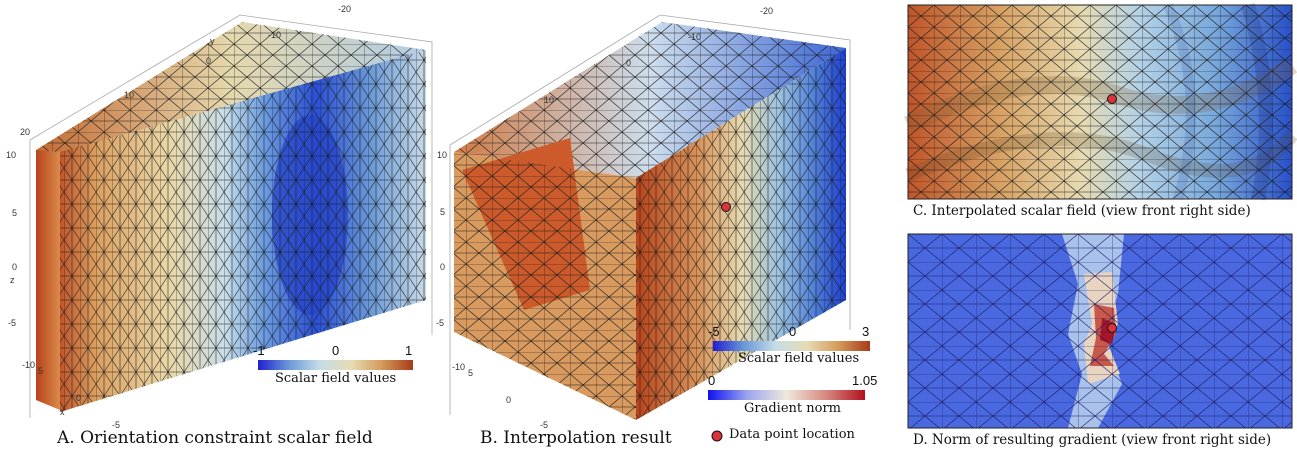 This screenshot has width=1297, height=454. Describe the element at coordinates (1100, 331) in the screenshot. I see `panel-d-surface` at that location.